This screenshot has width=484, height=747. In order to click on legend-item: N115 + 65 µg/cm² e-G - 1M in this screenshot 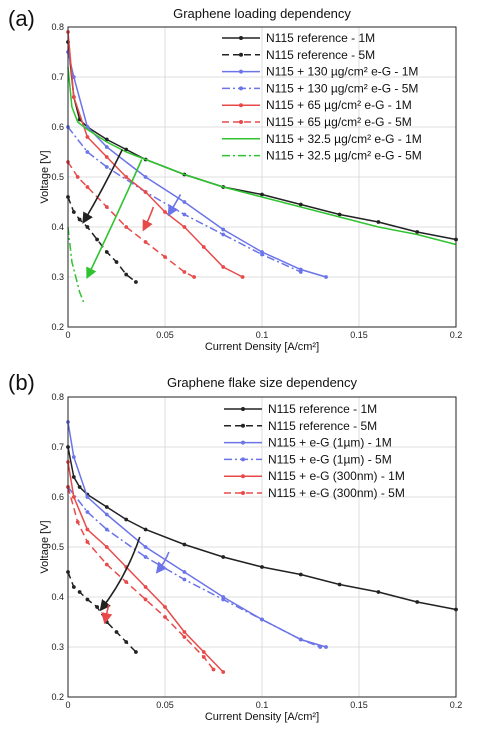, I will do `click(317, 105)`.